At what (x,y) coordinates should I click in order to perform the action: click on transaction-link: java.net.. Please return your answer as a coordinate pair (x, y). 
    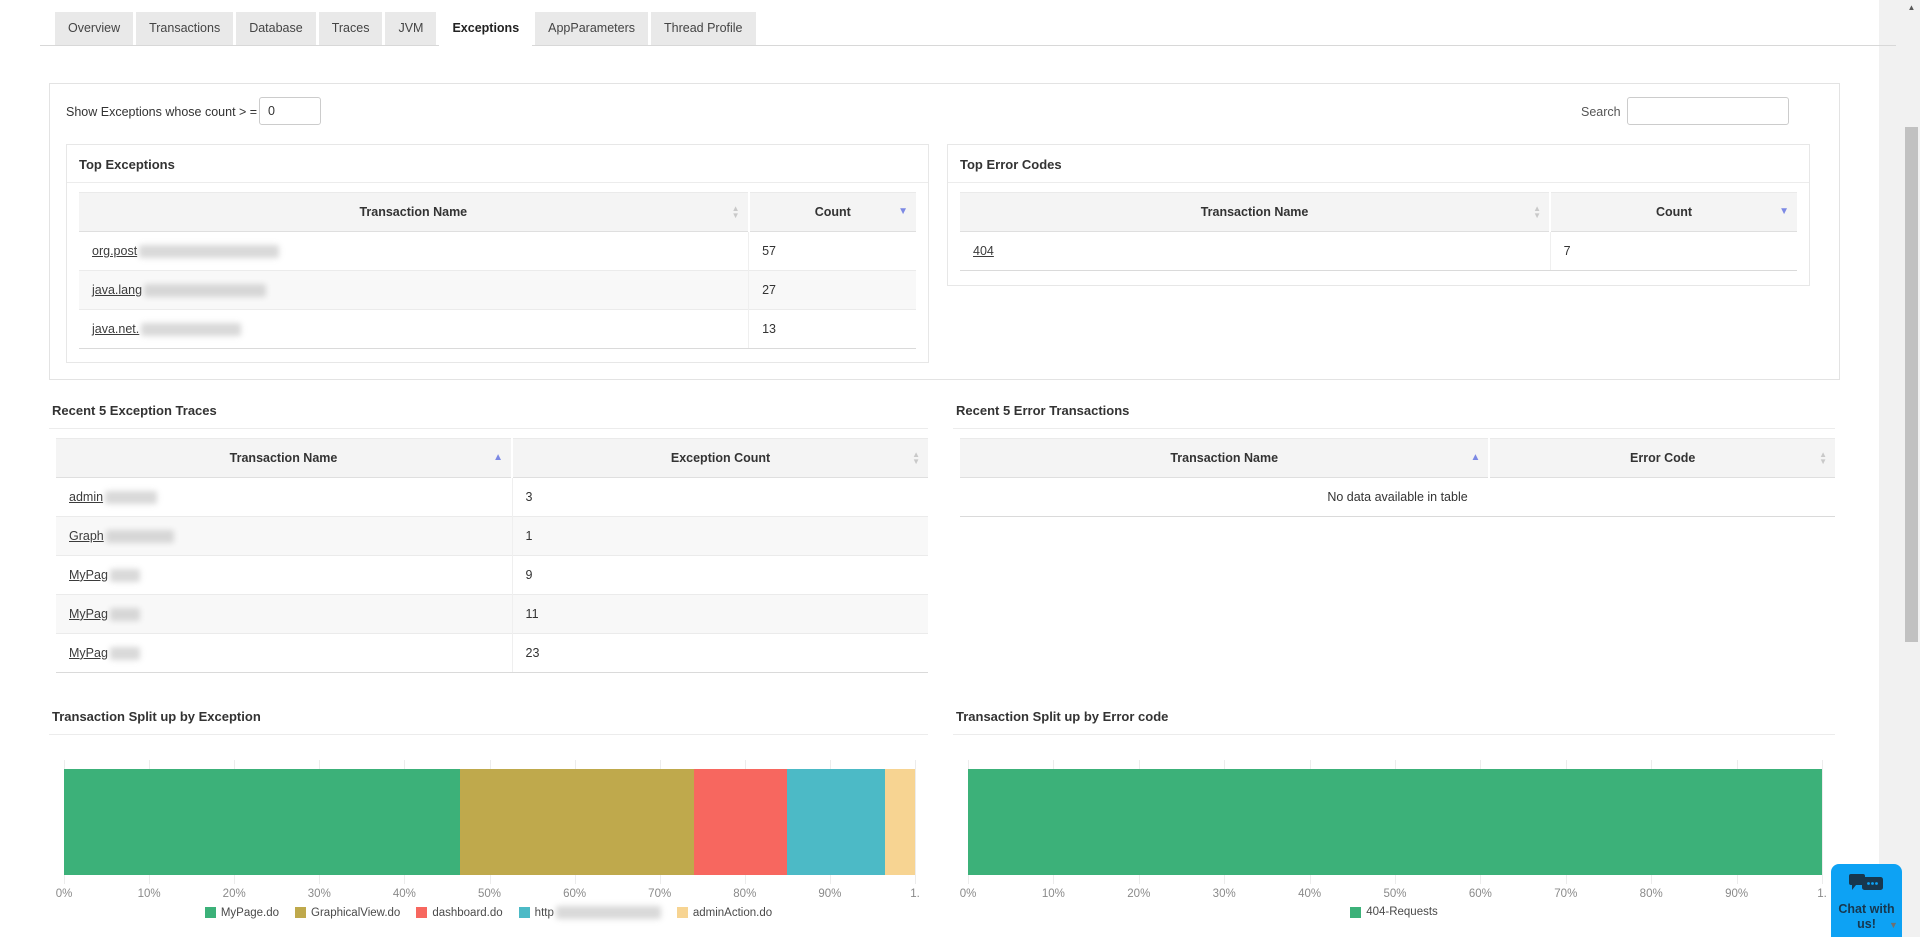
    Looking at the image, I should click on (116, 328).